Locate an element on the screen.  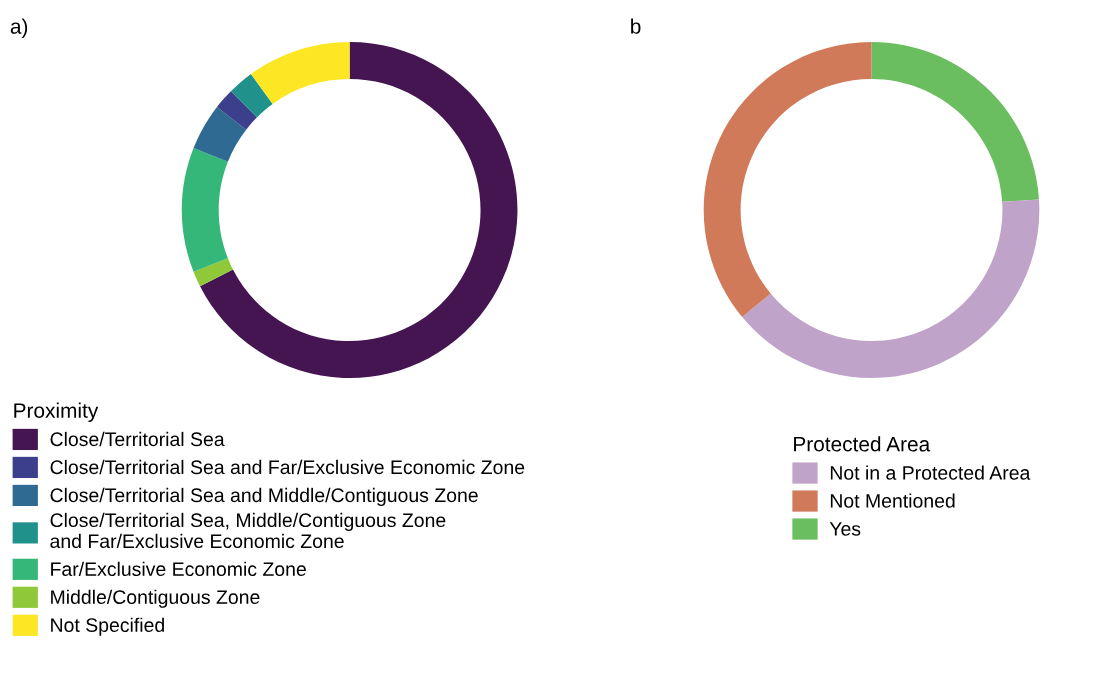
legend-title: Protected Area is located at coordinates (862, 444).